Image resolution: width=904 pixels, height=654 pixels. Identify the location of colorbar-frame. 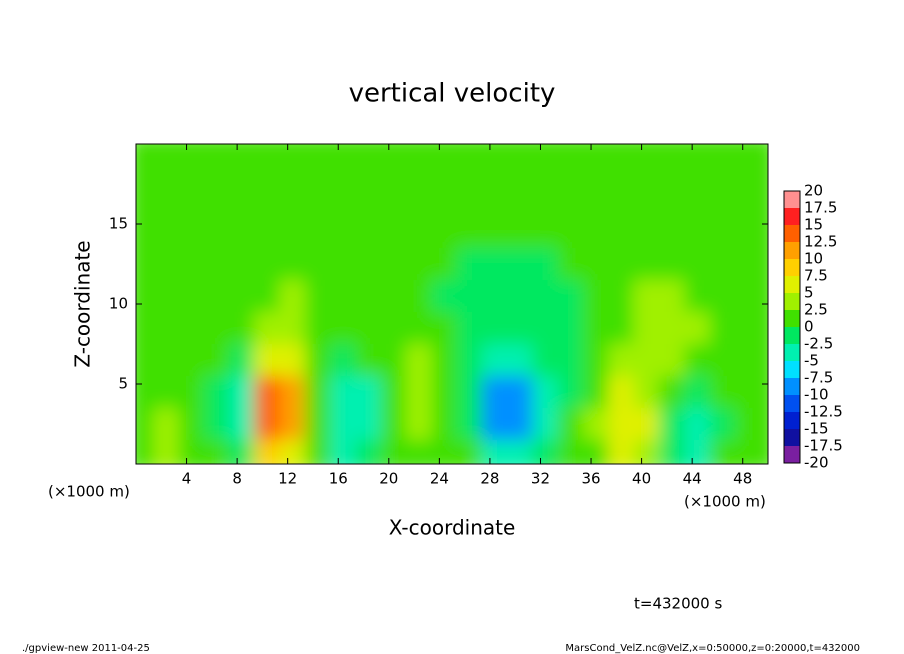
(792, 327).